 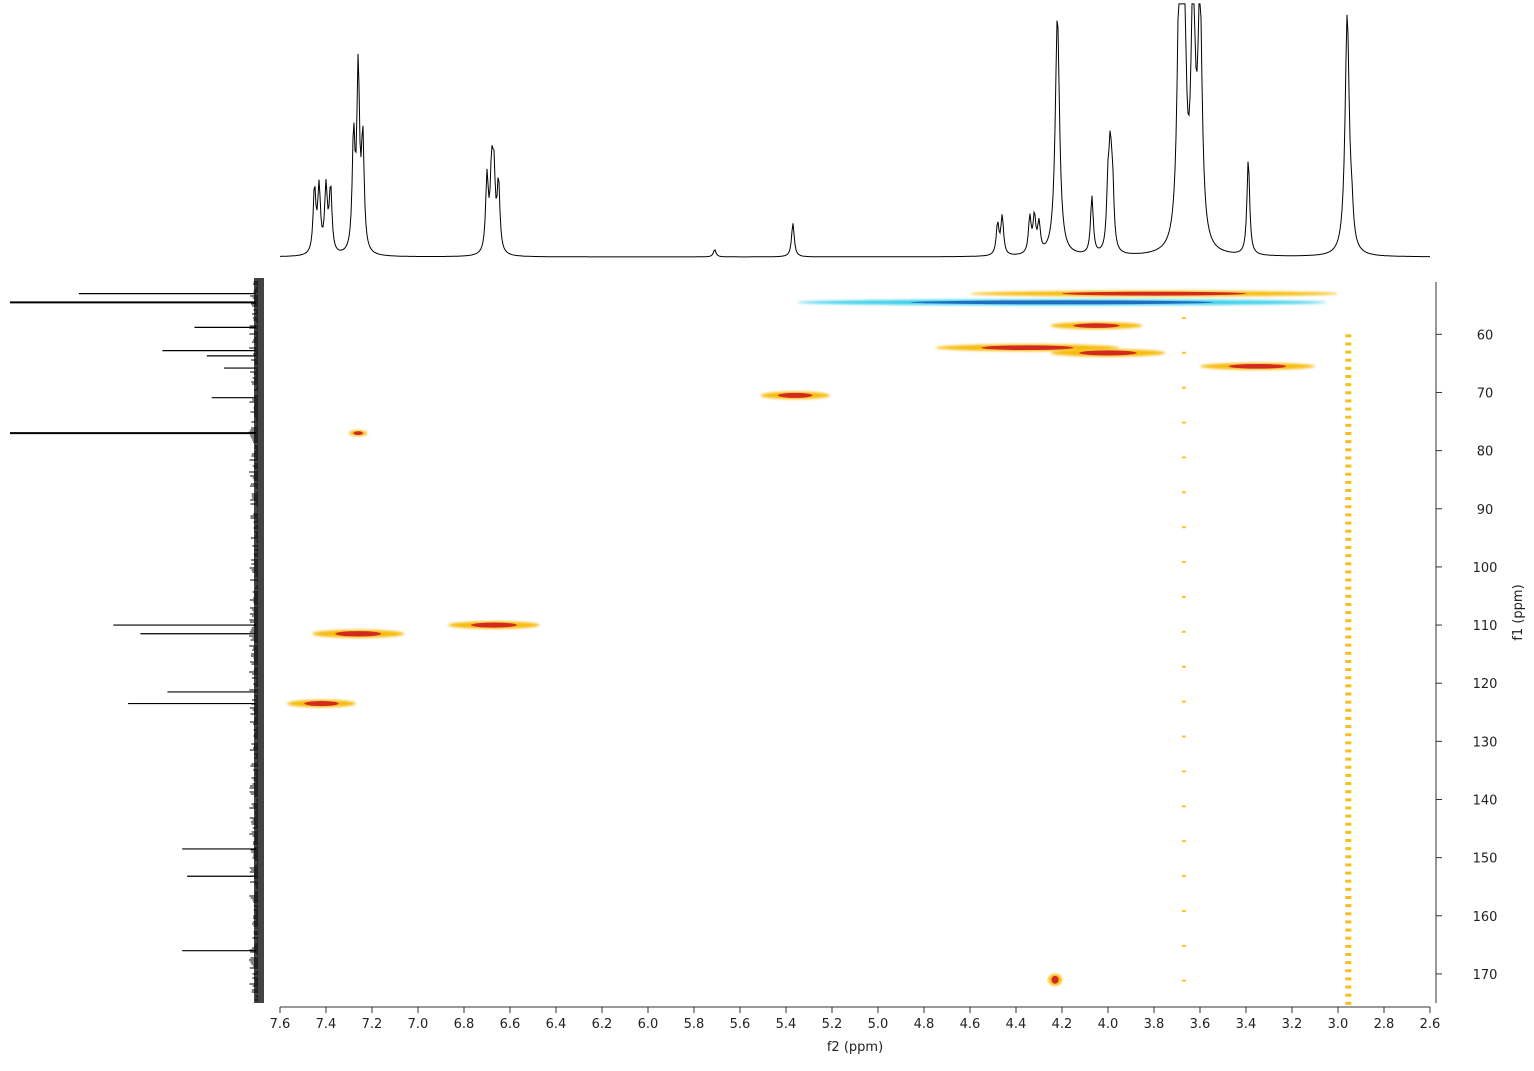 What do you see at coordinates (1485, 335) in the screenshot?
I see `y-tick-label: 60` at bounding box center [1485, 335].